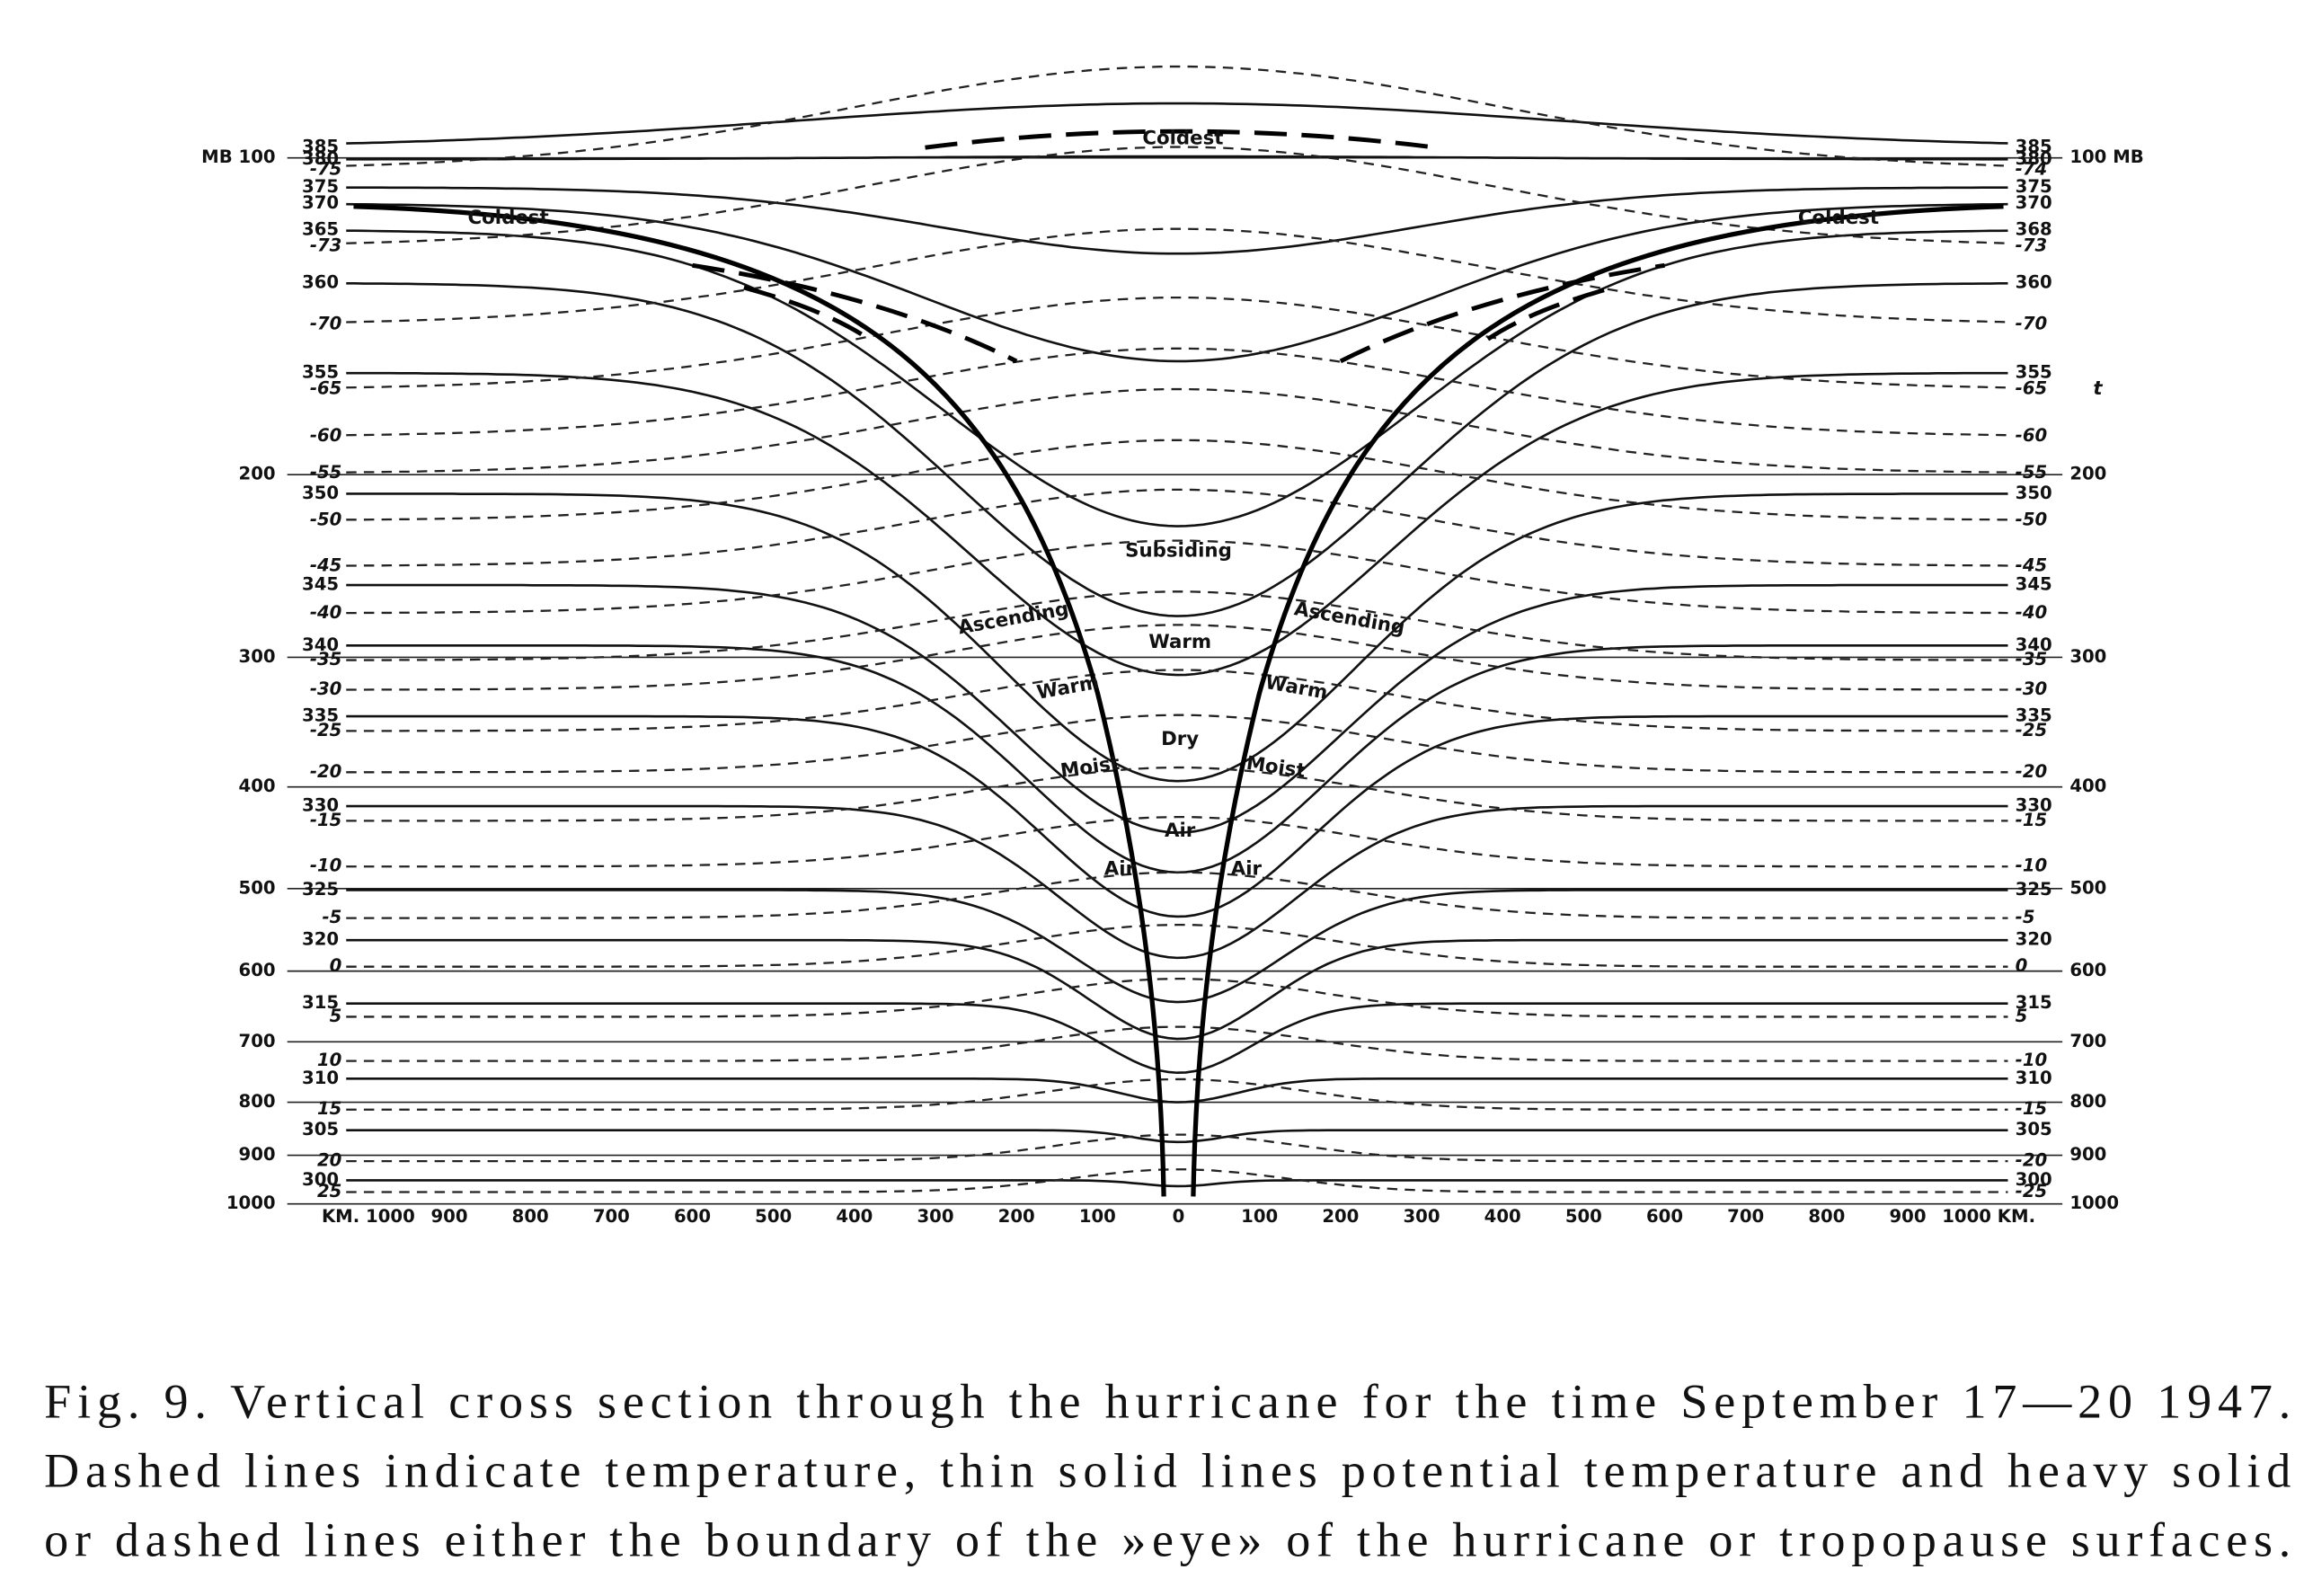  What do you see at coordinates (329, 1060) in the screenshot?
I see `temperature-label-left: 10` at bounding box center [329, 1060].